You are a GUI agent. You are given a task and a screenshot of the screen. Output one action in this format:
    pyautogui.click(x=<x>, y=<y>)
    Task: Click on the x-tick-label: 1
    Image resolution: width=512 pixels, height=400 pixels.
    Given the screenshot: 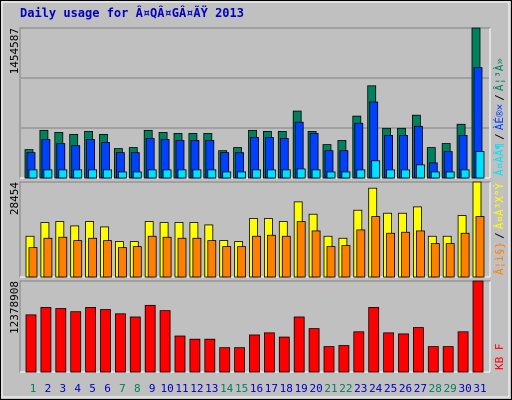 What is the action you would take?
    pyautogui.click(x=33, y=388)
    